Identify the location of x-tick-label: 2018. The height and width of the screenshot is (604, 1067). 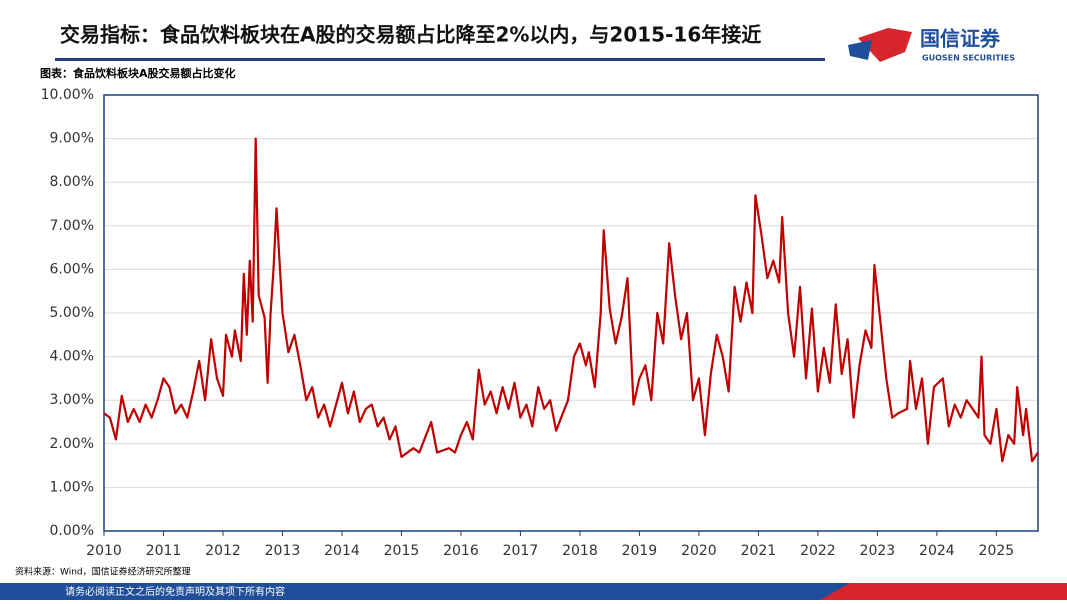
(580, 551).